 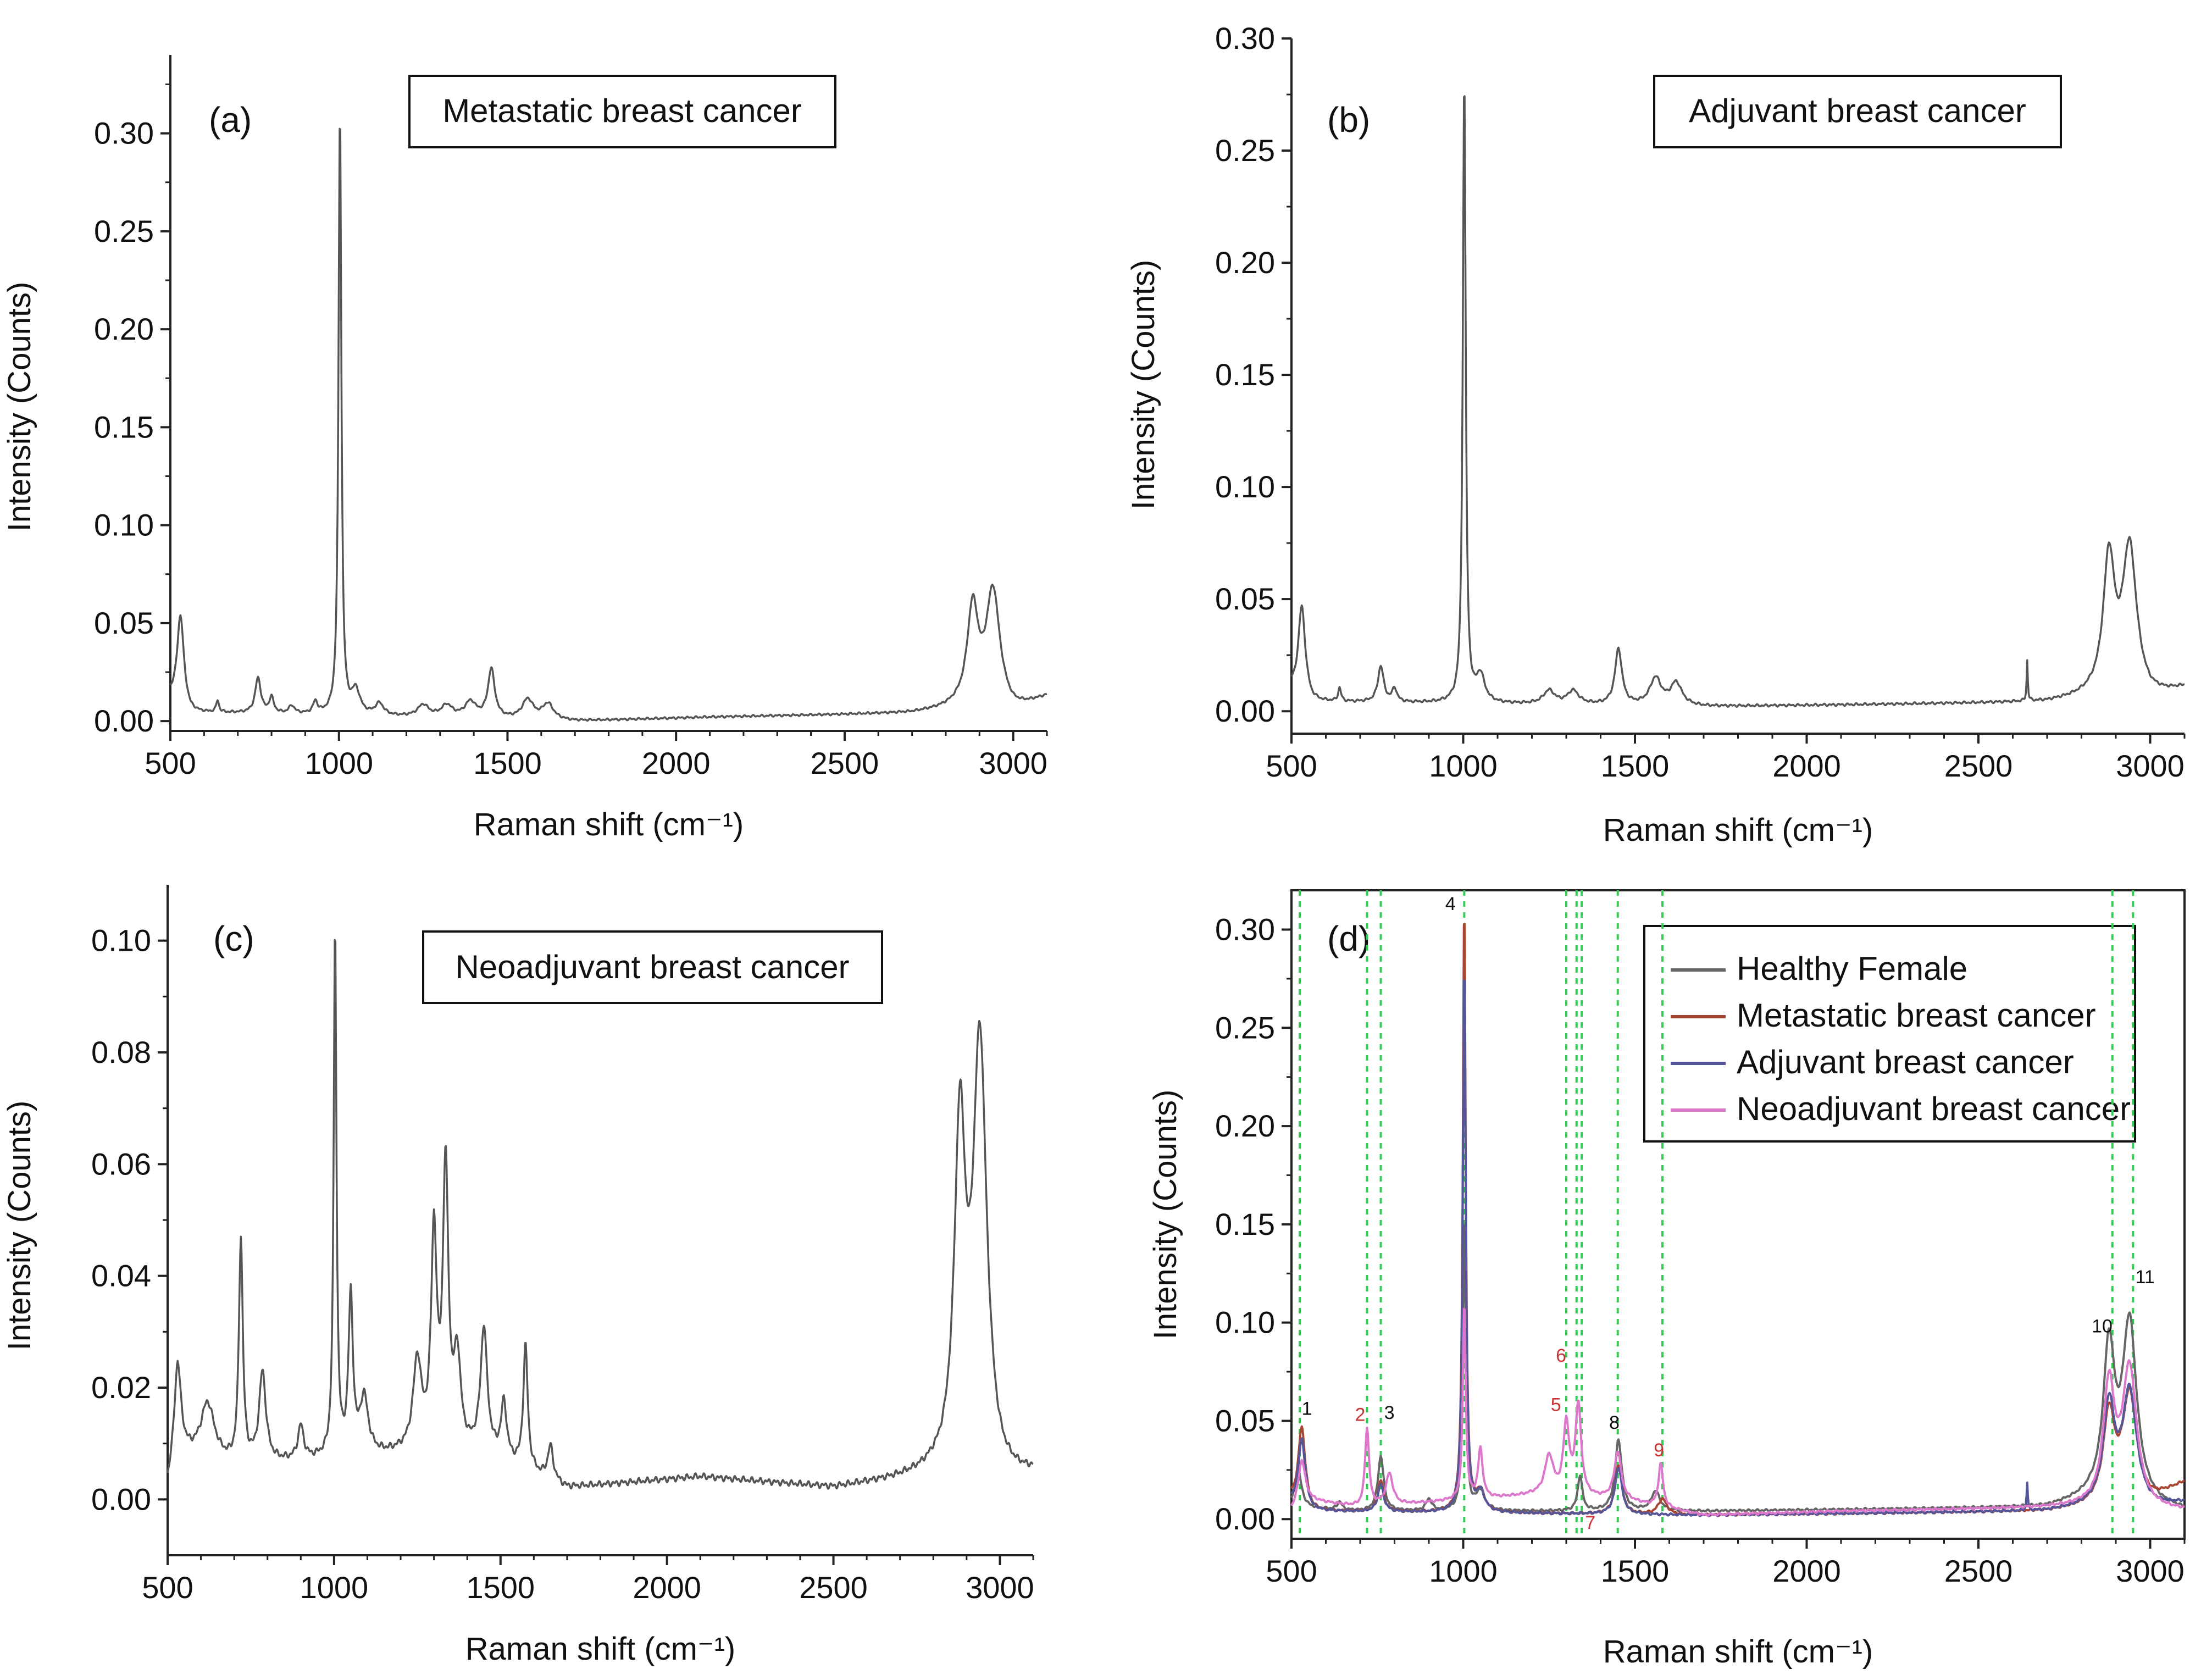 I want to click on y-tick-label: 0.04, so click(x=121, y=1275).